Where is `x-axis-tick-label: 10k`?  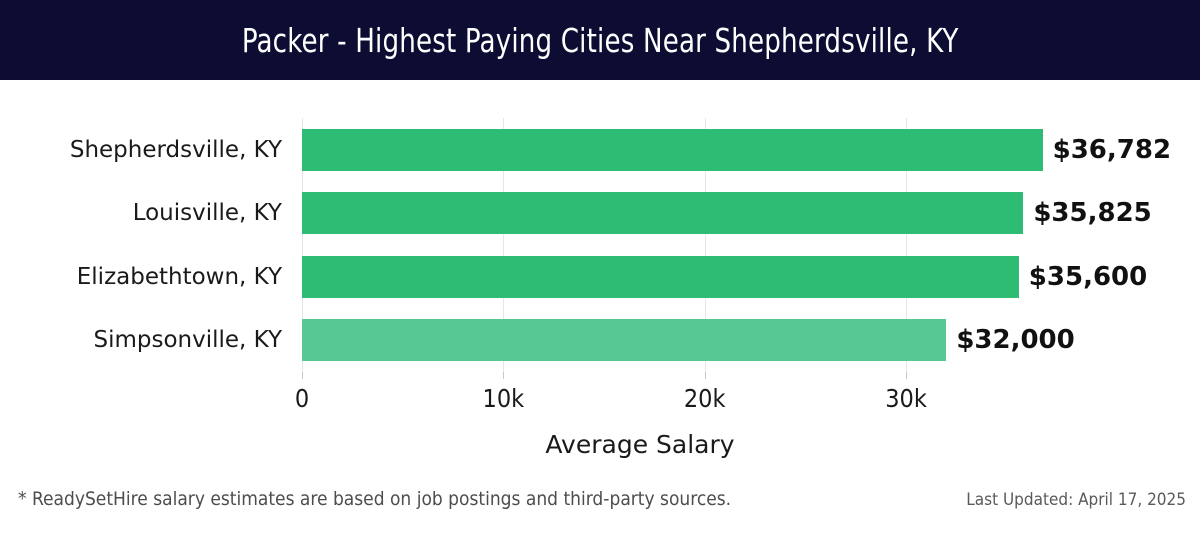 x-axis-tick-label: 10k is located at coordinates (503, 398).